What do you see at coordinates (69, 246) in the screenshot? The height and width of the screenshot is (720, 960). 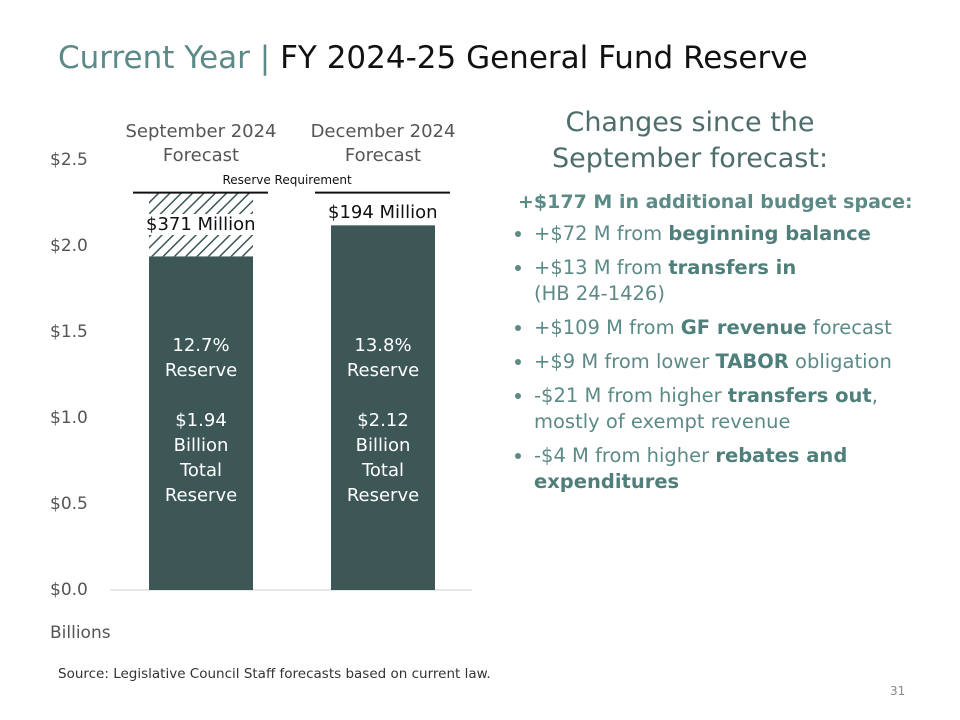 I see `y-tick-label: $2.0` at bounding box center [69, 246].